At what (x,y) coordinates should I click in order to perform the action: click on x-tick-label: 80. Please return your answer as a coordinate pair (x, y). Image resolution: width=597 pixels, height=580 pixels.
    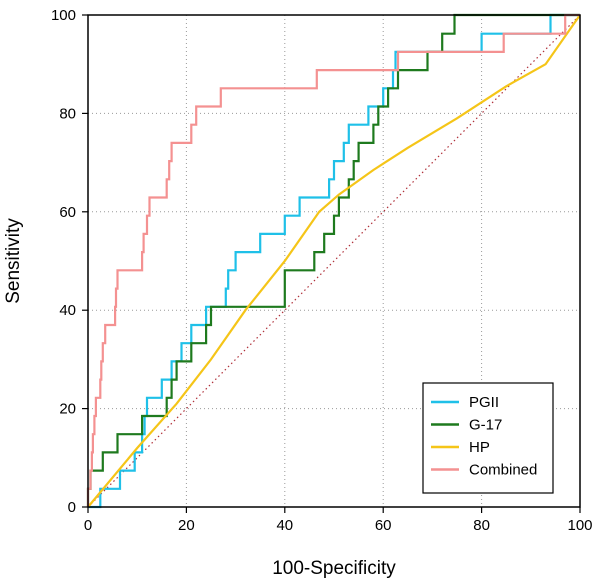
    Looking at the image, I should click on (481, 525).